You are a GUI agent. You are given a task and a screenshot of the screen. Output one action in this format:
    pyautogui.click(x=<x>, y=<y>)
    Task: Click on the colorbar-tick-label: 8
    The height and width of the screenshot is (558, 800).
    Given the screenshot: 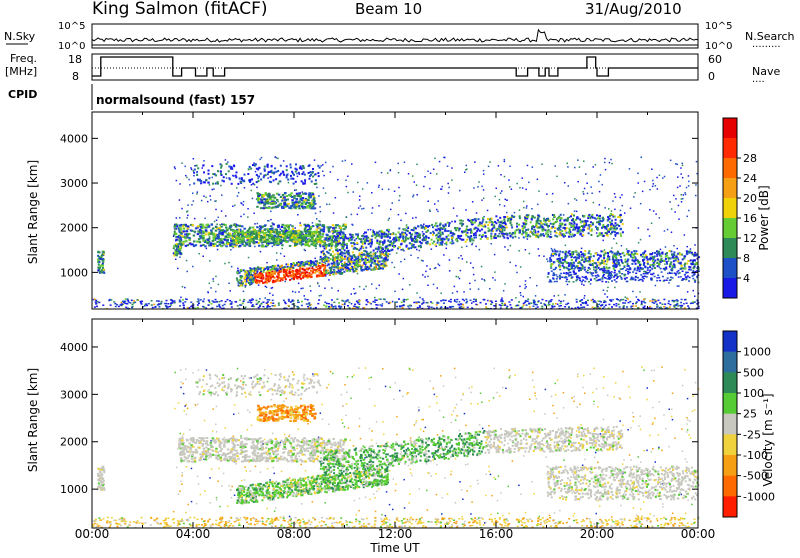 What is the action you would take?
    pyautogui.click(x=746, y=258)
    